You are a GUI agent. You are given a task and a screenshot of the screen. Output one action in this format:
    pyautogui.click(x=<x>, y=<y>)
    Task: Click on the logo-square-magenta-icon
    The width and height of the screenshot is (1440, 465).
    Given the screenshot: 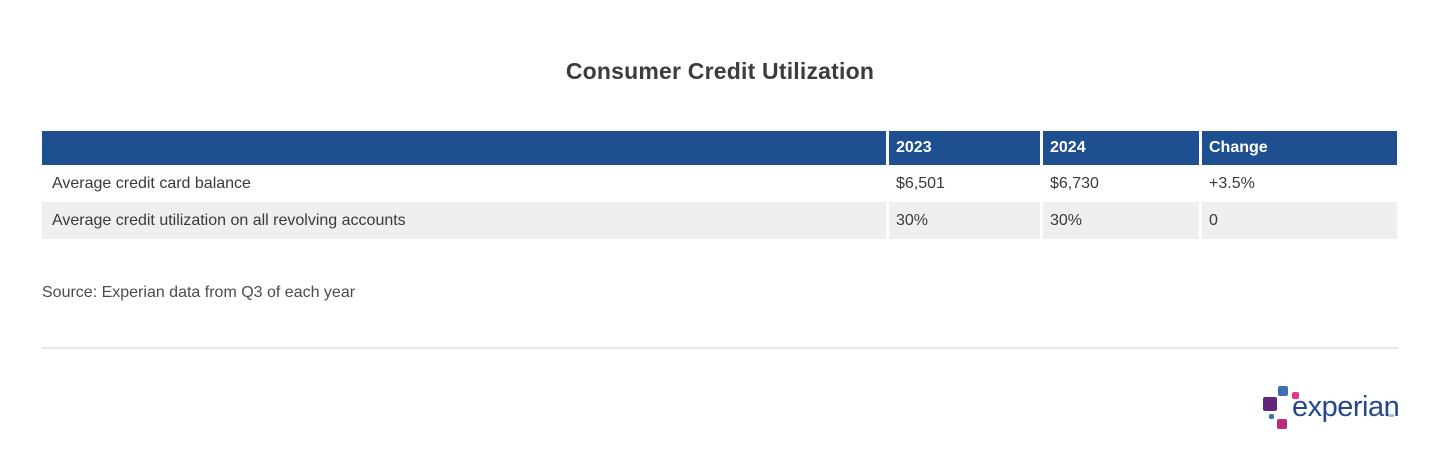 What is the action you would take?
    pyautogui.click(x=1295, y=395)
    